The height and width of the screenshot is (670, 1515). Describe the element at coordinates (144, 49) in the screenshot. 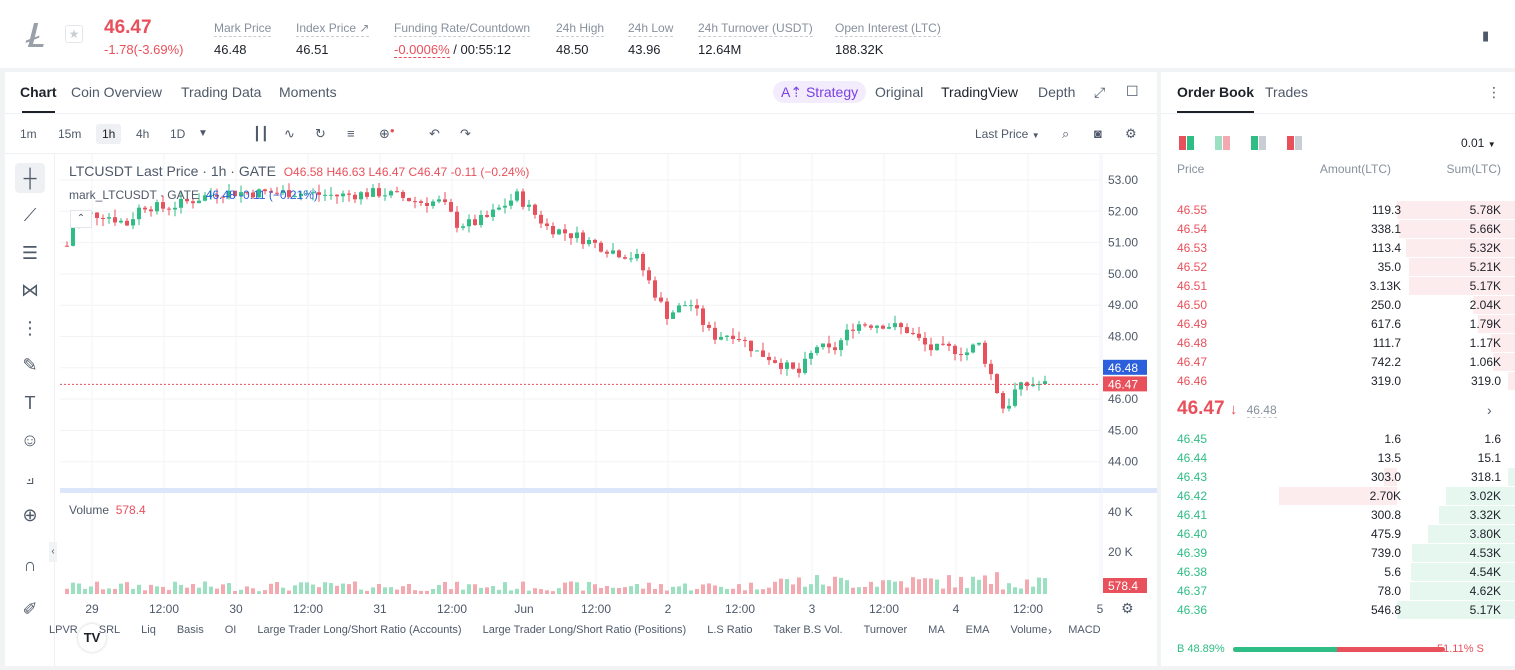

I see `price-change: -1.78(-3.69%)` at that location.